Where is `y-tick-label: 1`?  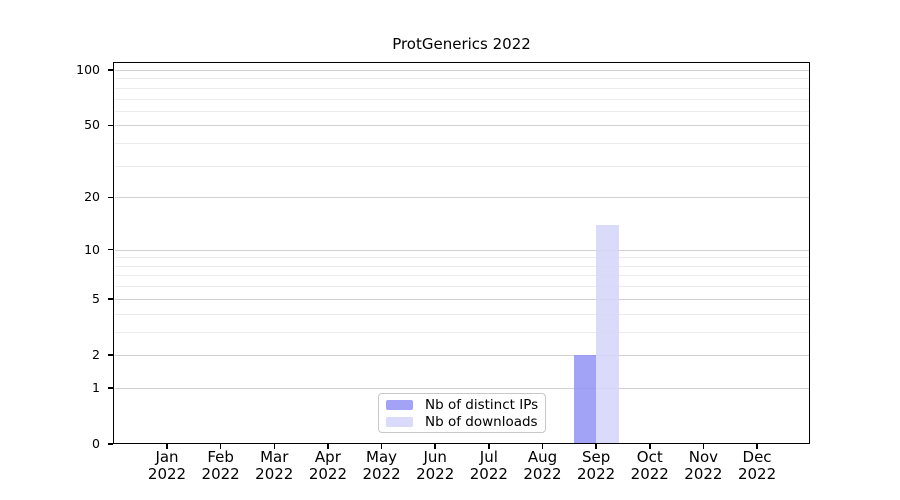
y-tick-label: 1 is located at coordinates (96, 387).